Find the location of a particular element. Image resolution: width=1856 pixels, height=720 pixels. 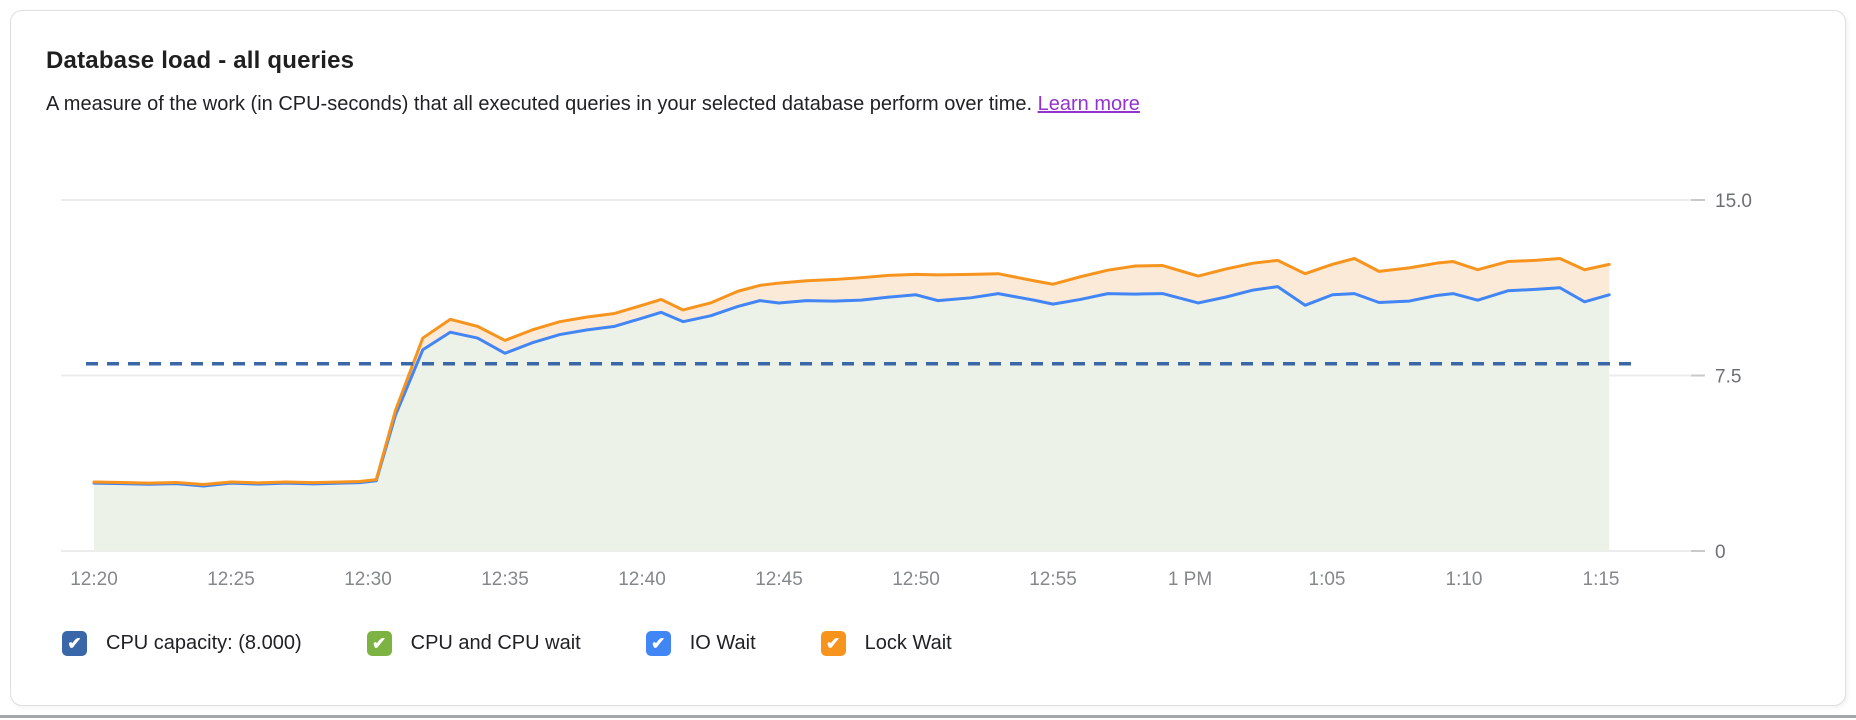

x-tick-label: 12:20 is located at coordinates (94, 579).